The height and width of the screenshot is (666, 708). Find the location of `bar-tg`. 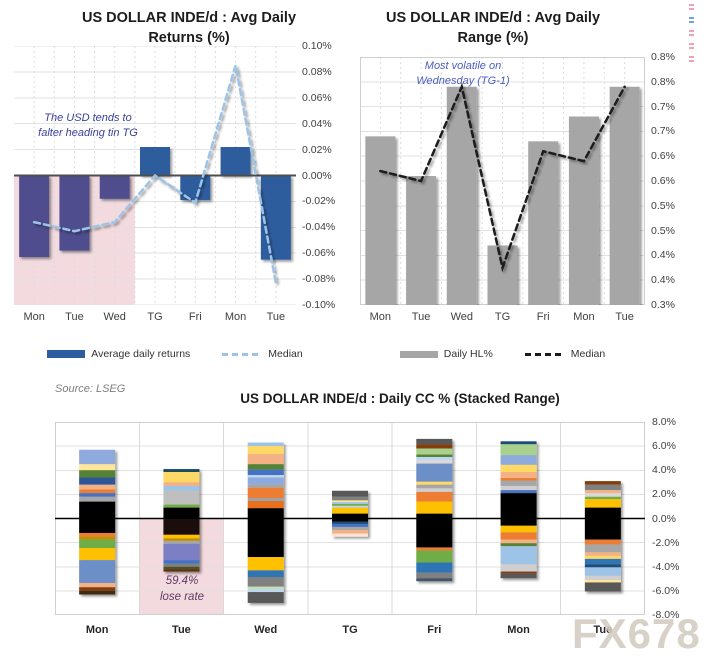

bar-tg is located at coordinates (502, 275).